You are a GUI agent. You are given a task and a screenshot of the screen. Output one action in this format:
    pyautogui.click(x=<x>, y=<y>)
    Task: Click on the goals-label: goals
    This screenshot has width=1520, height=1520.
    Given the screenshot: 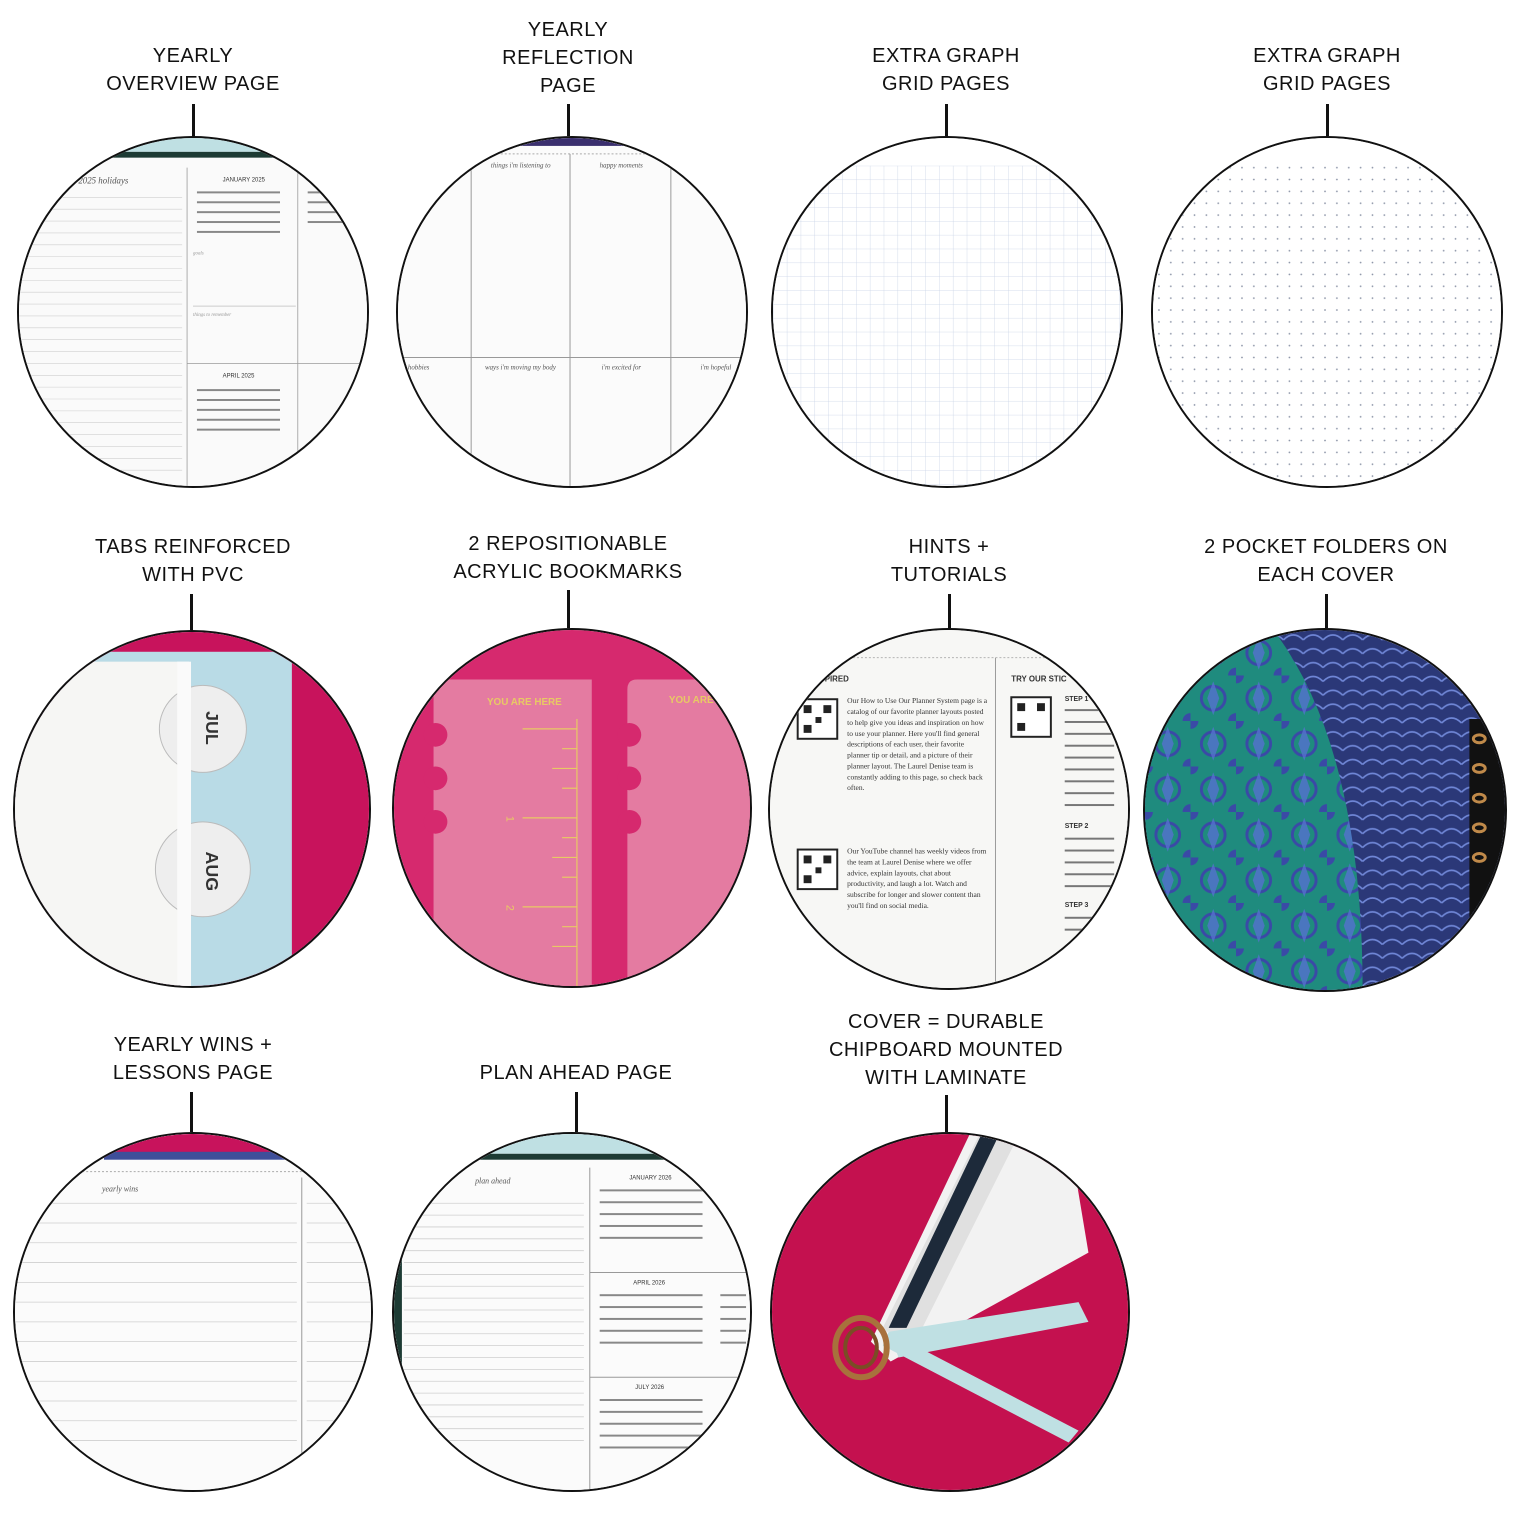 What is the action you would take?
    pyautogui.click(x=198, y=254)
    